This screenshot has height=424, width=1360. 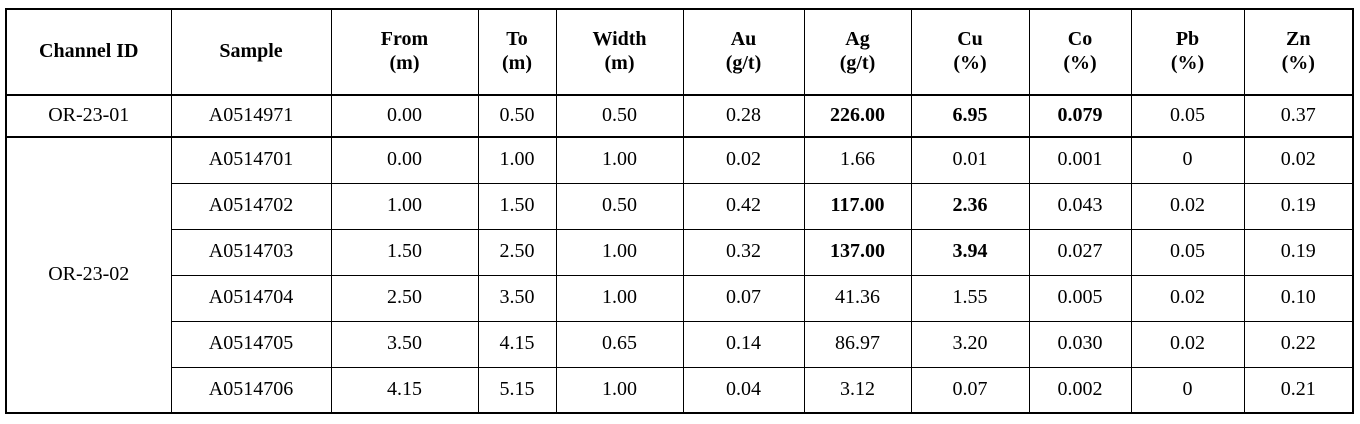 I want to click on ag-cell: 3.12, so click(x=857, y=390).